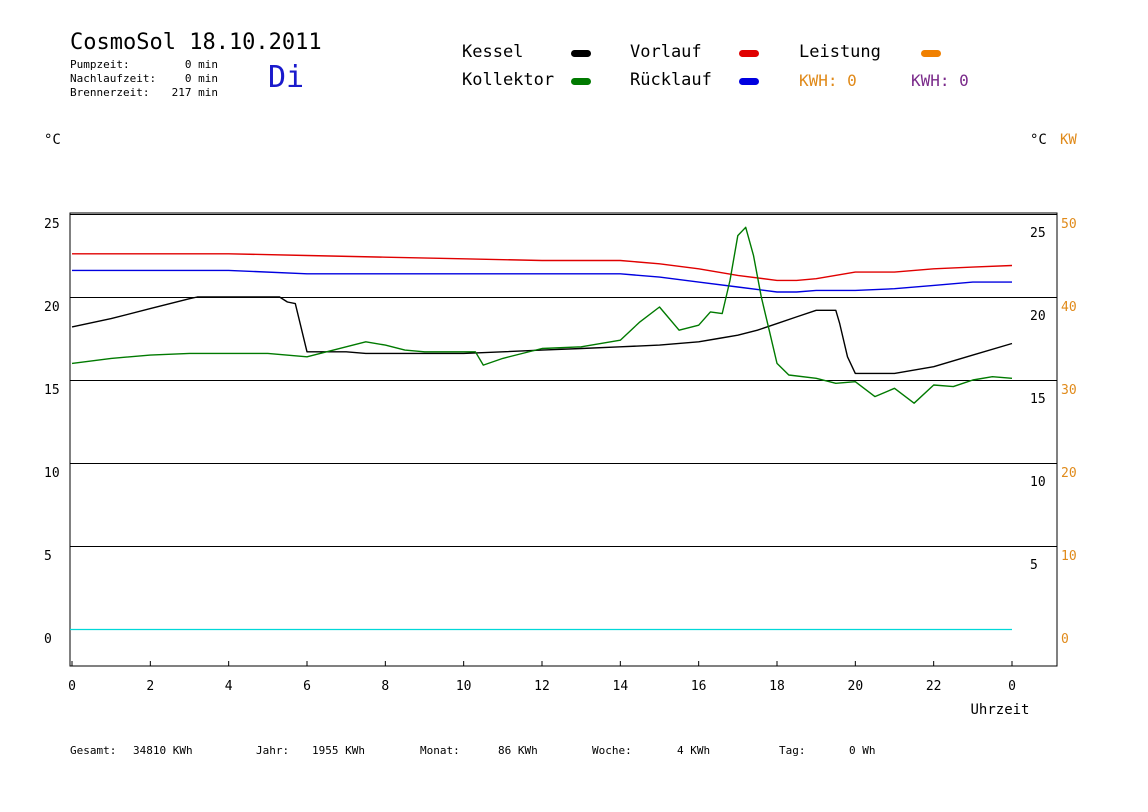 This screenshot has height=812, width=1148. I want to click on left-axis-unit: °C, so click(52, 140).